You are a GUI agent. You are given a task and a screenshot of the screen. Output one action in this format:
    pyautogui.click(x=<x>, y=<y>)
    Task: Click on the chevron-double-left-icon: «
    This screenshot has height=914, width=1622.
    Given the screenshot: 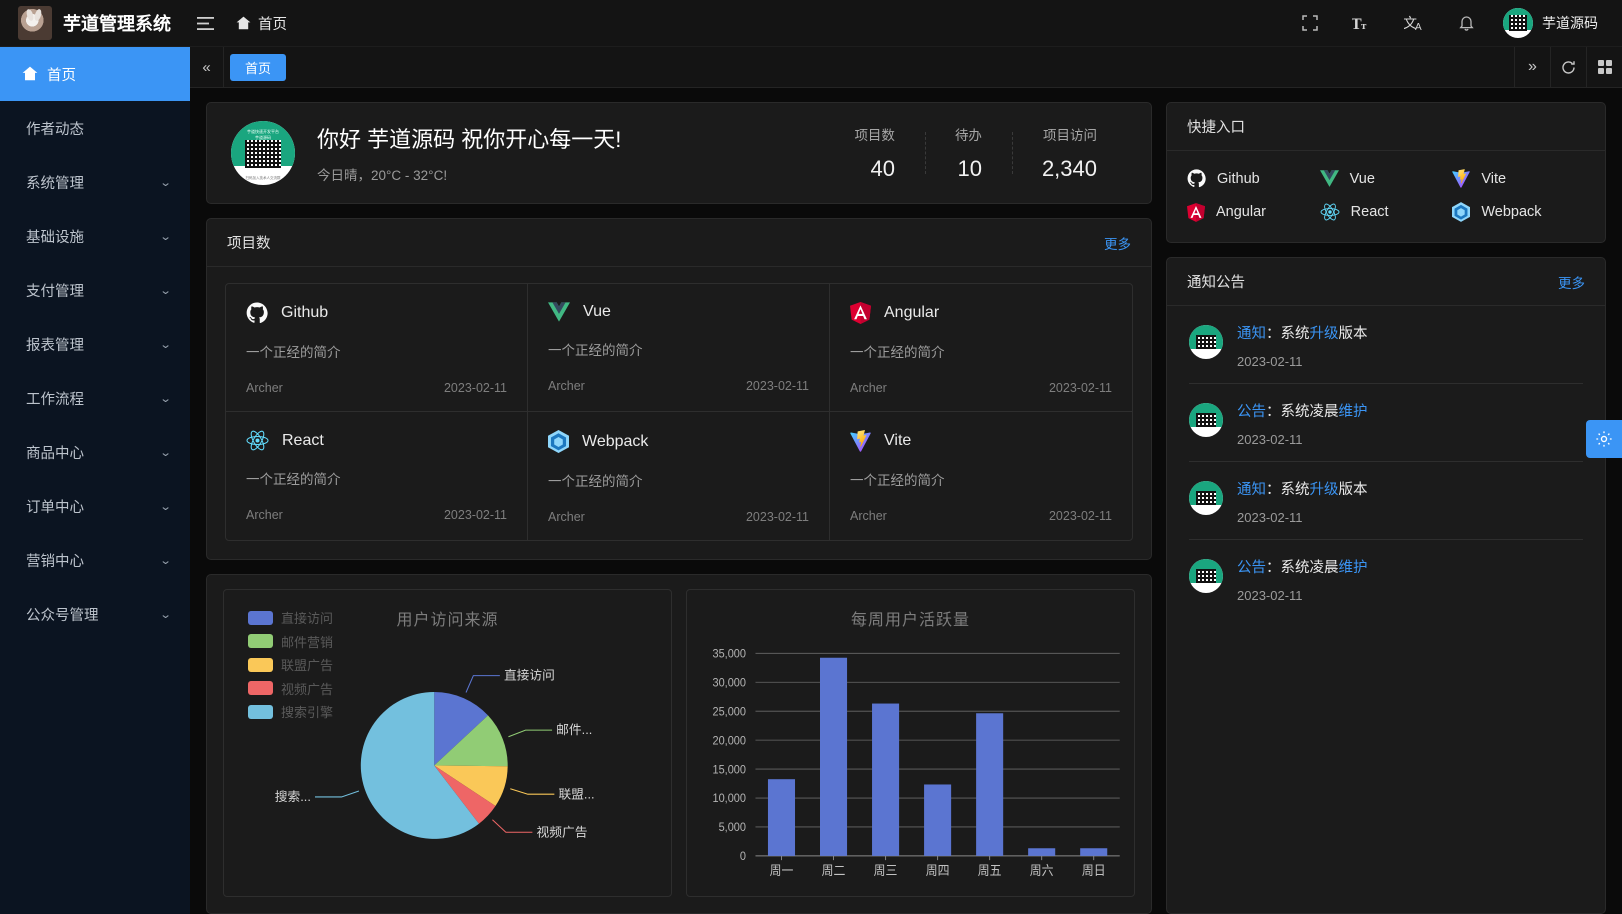 What is the action you would take?
    pyautogui.click(x=207, y=67)
    